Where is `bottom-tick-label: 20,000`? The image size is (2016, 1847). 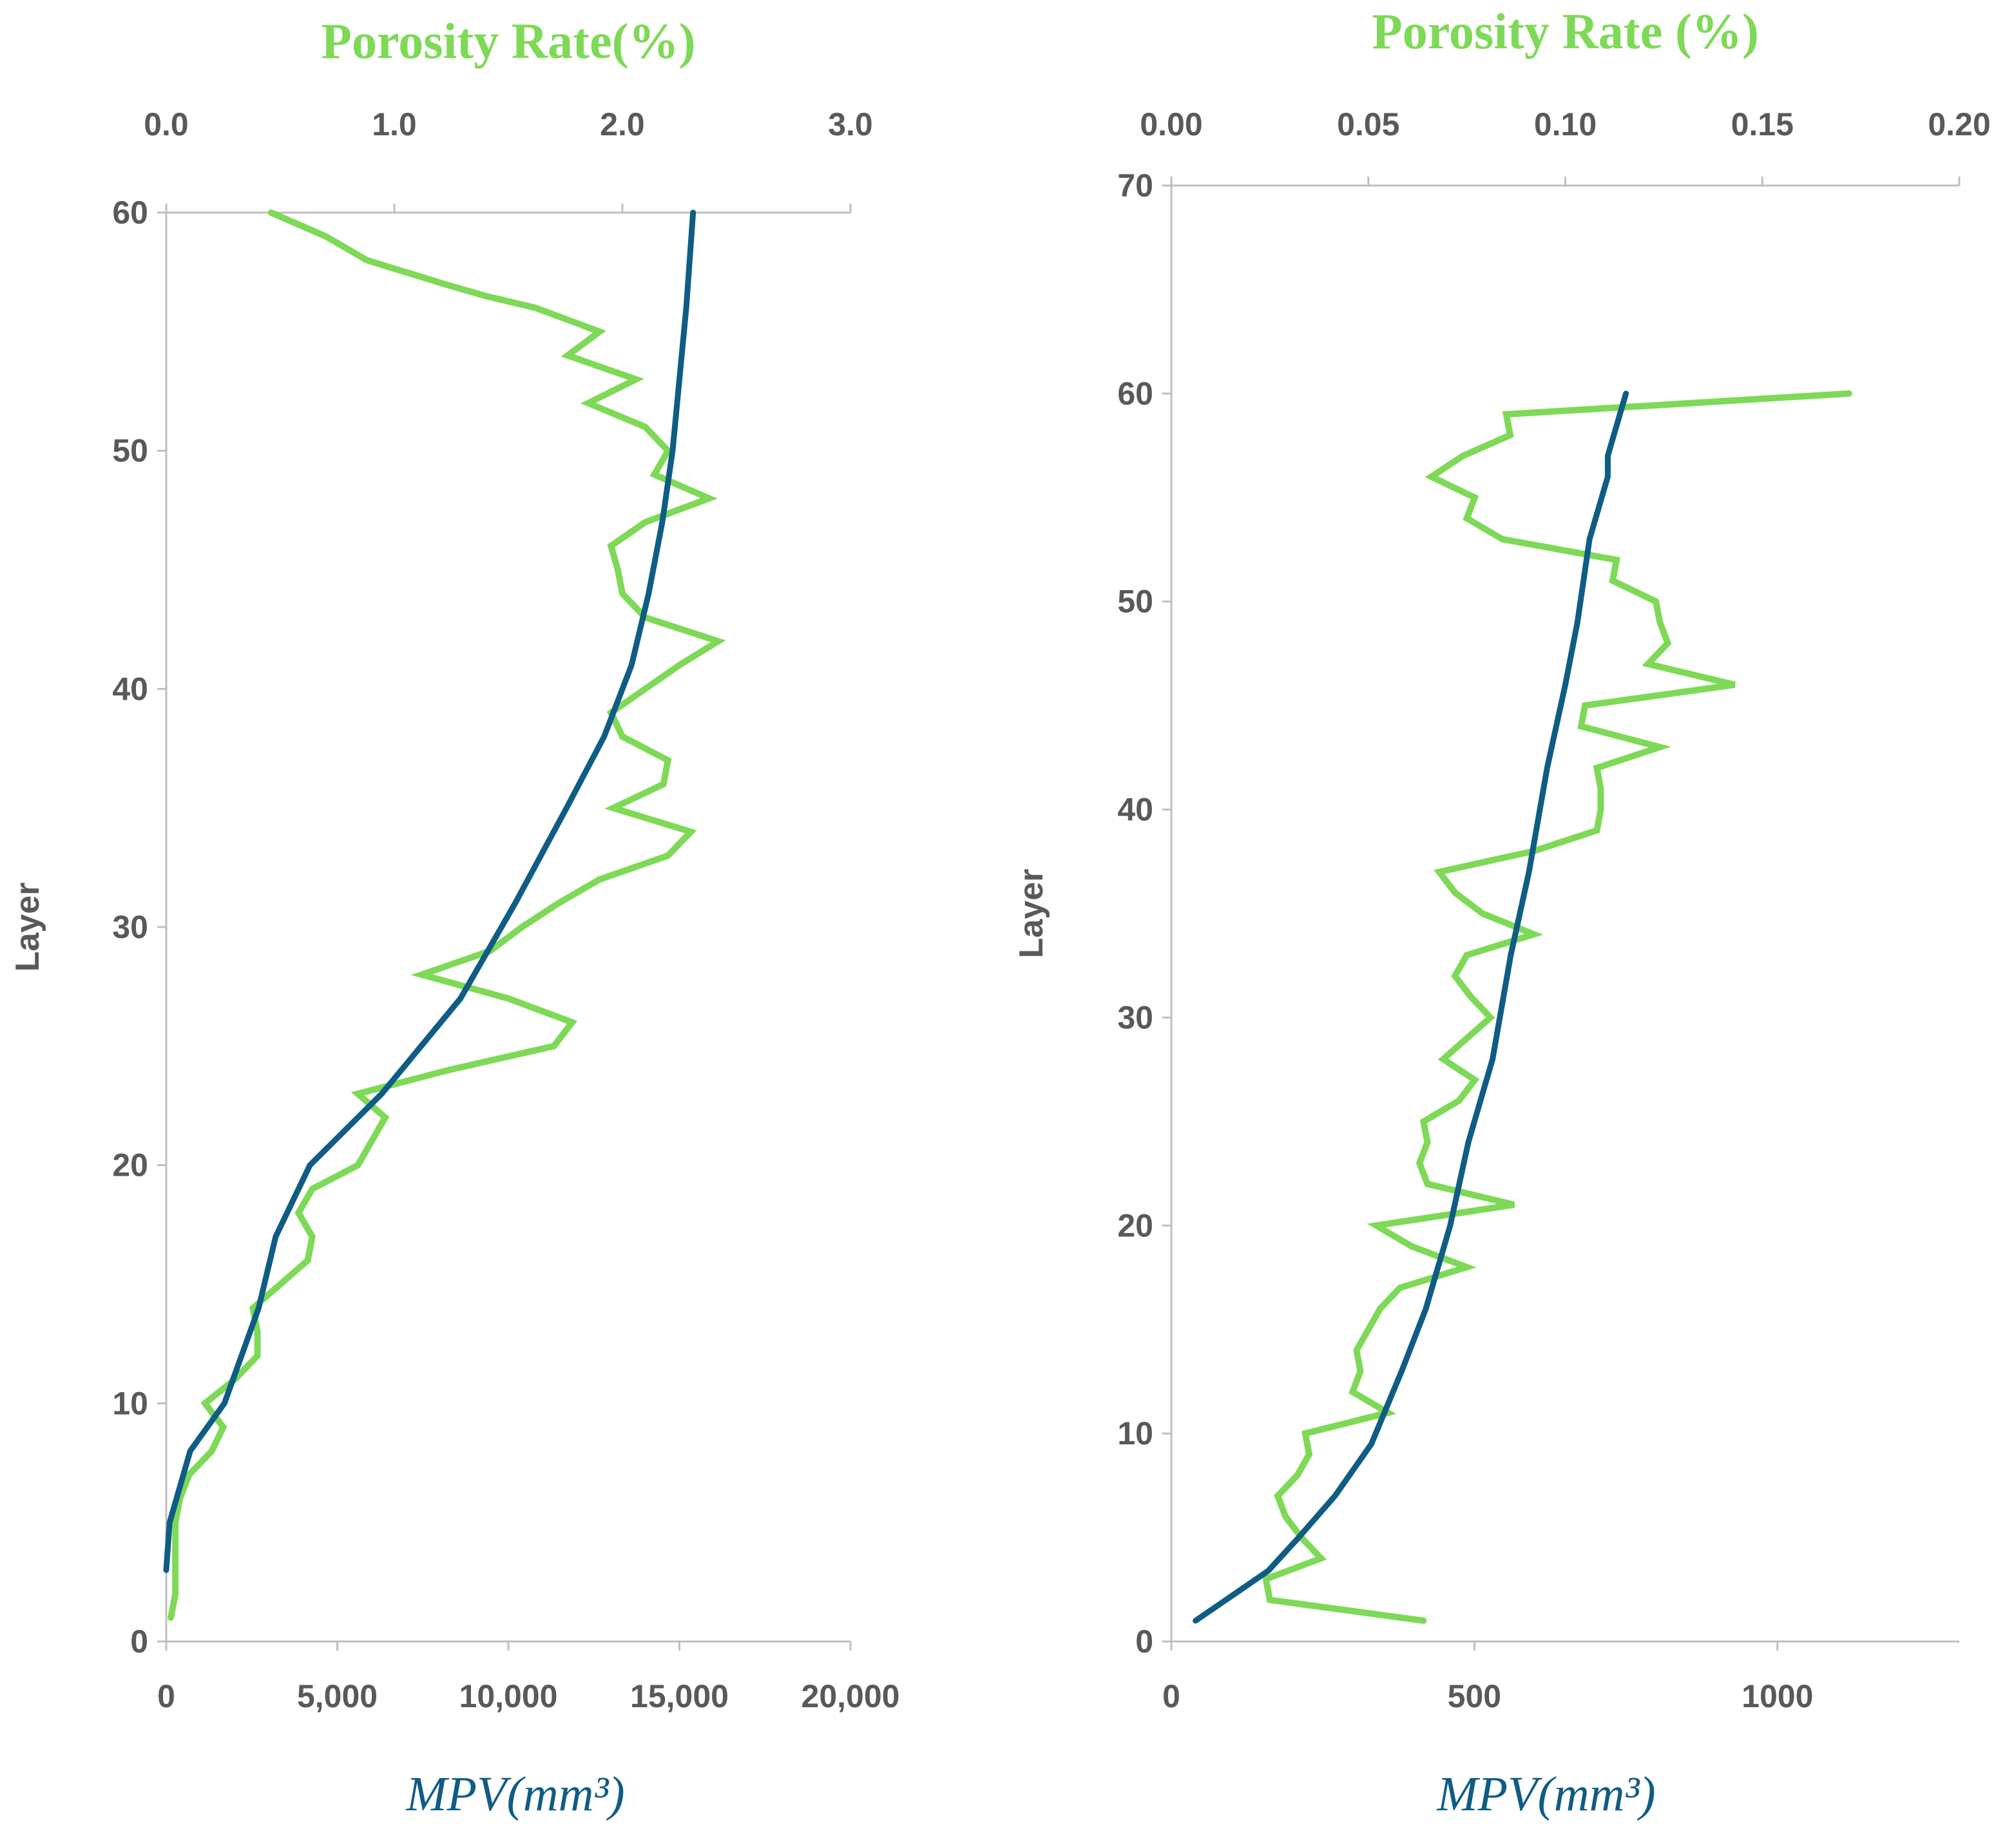
bottom-tick-label: 20,000 is located at coordinates (851, 1696).